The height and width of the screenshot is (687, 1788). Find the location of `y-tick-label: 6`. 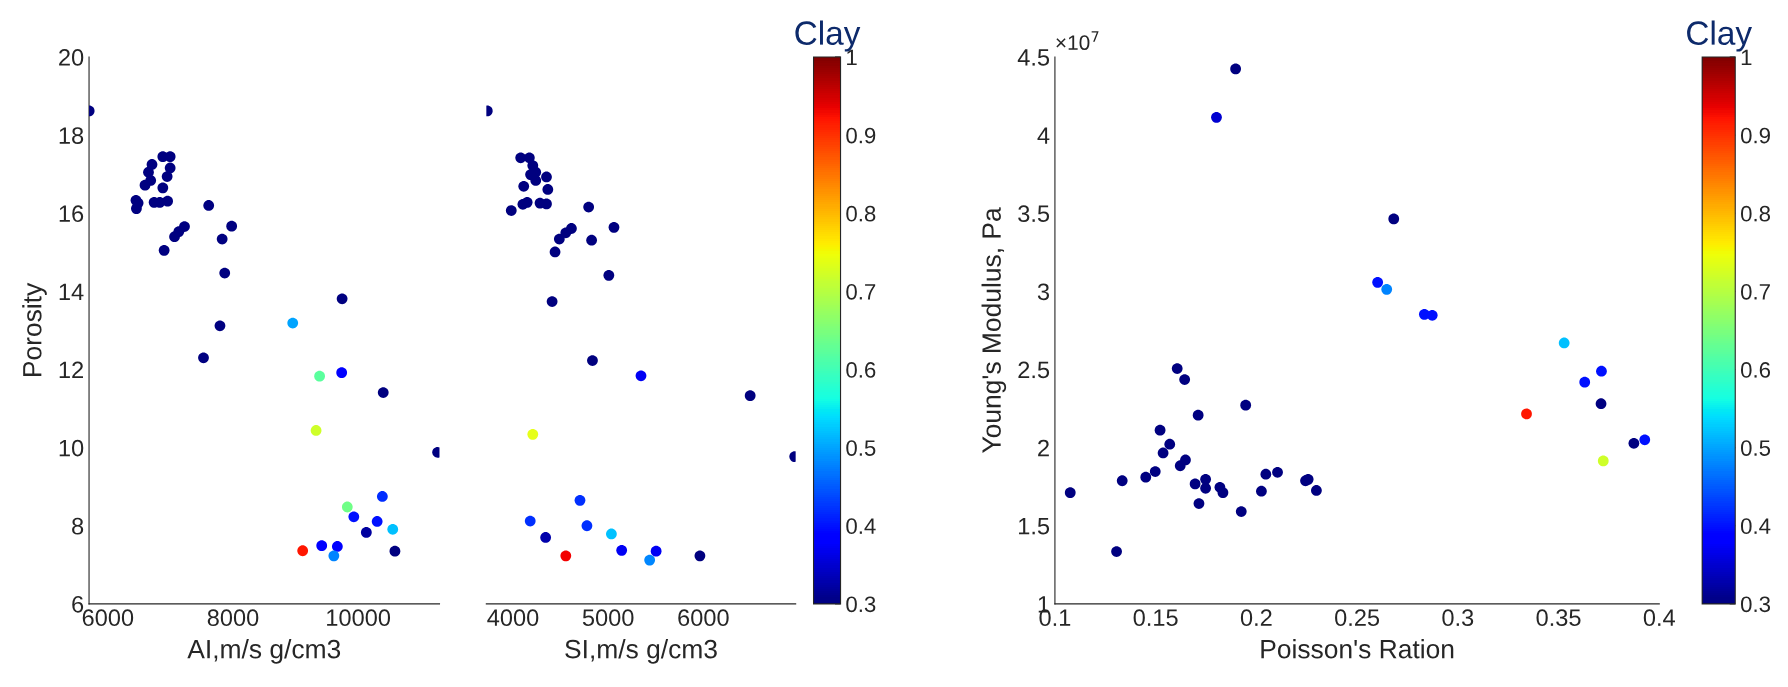

y-tick-label: 6 is located at coordinates (78, 604).